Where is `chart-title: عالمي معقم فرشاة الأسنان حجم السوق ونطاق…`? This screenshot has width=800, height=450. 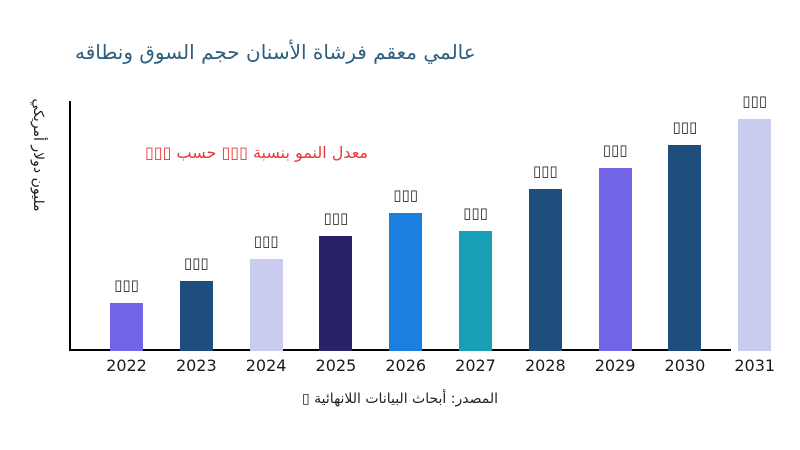
chart-title: عالمي معقم فرشاة الأسنان حجم السوق ونطاق… is located at coordinates (275, 52).